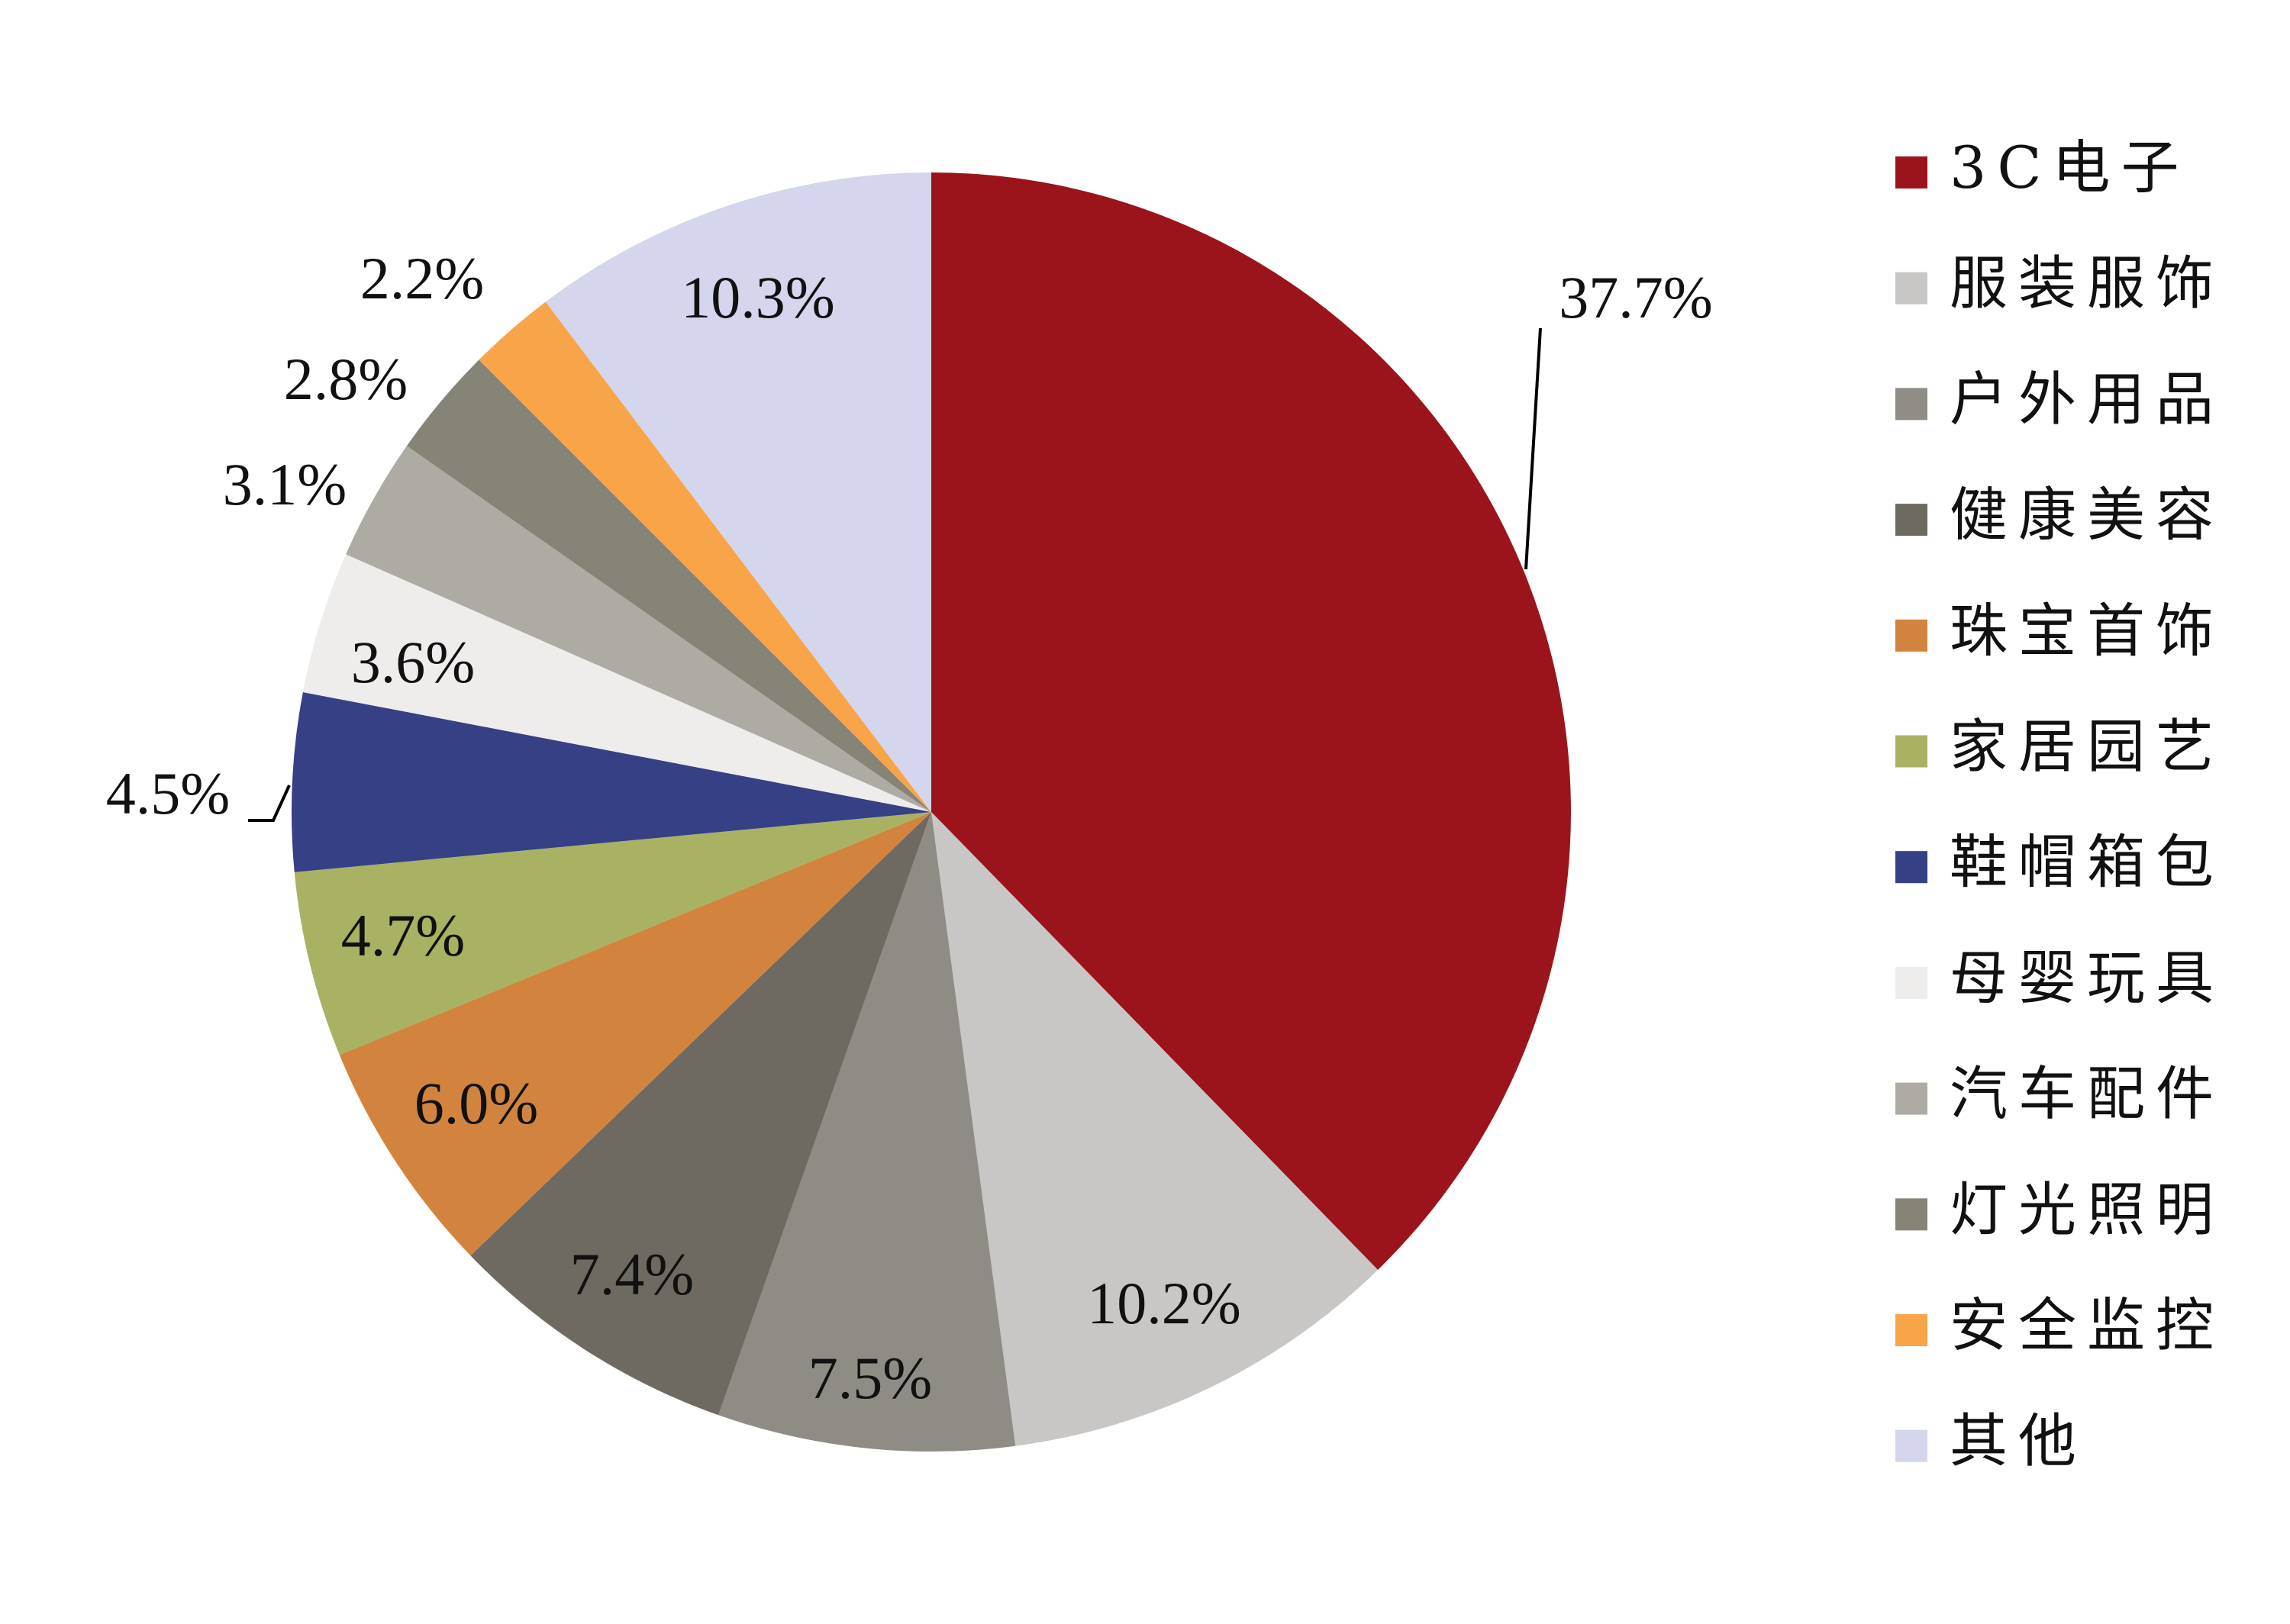 The image size is (2290, 1624). I want to click on data-label-0: 37.7%, so click(1635, 297).